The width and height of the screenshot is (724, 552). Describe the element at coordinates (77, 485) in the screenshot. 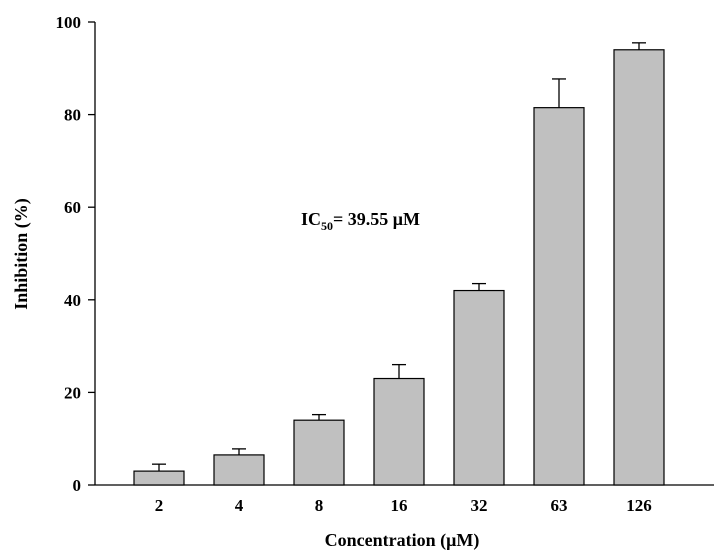

I see `y-tick-label: 0` at that location.